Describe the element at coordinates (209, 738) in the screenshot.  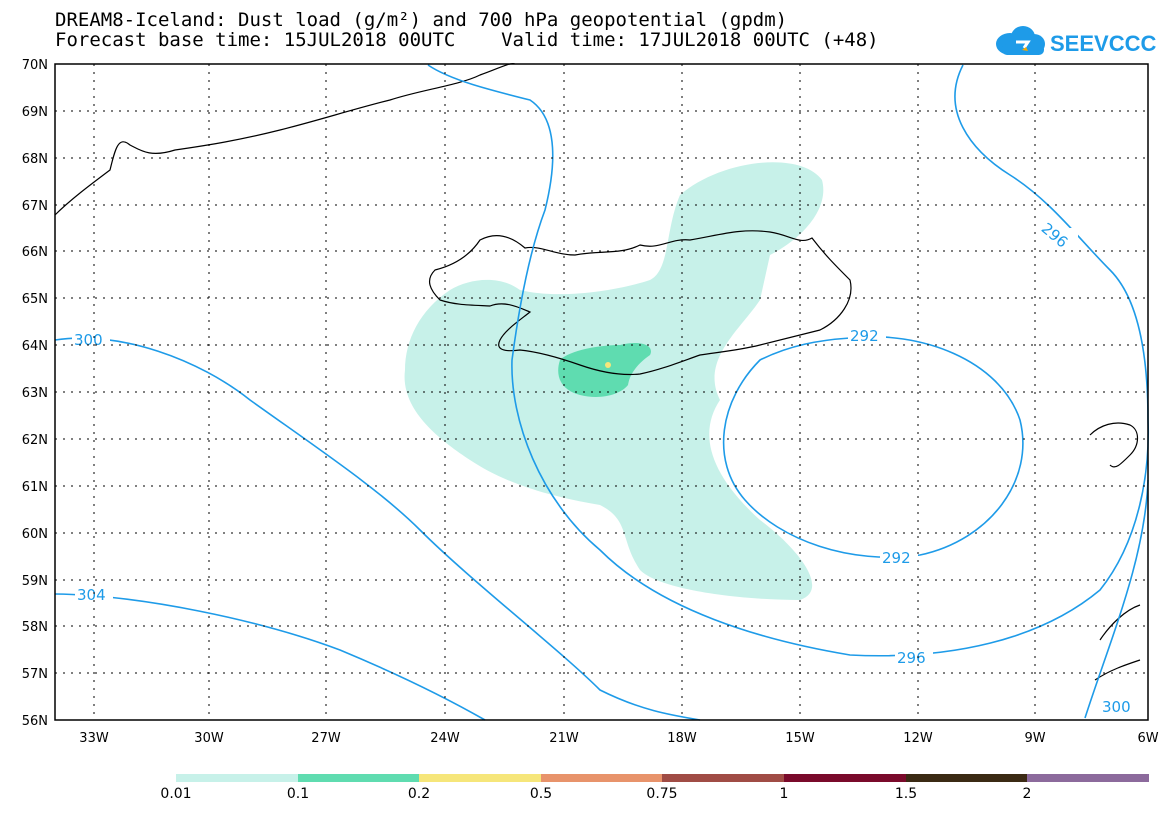
I see `lon-label: 30W` at that location.